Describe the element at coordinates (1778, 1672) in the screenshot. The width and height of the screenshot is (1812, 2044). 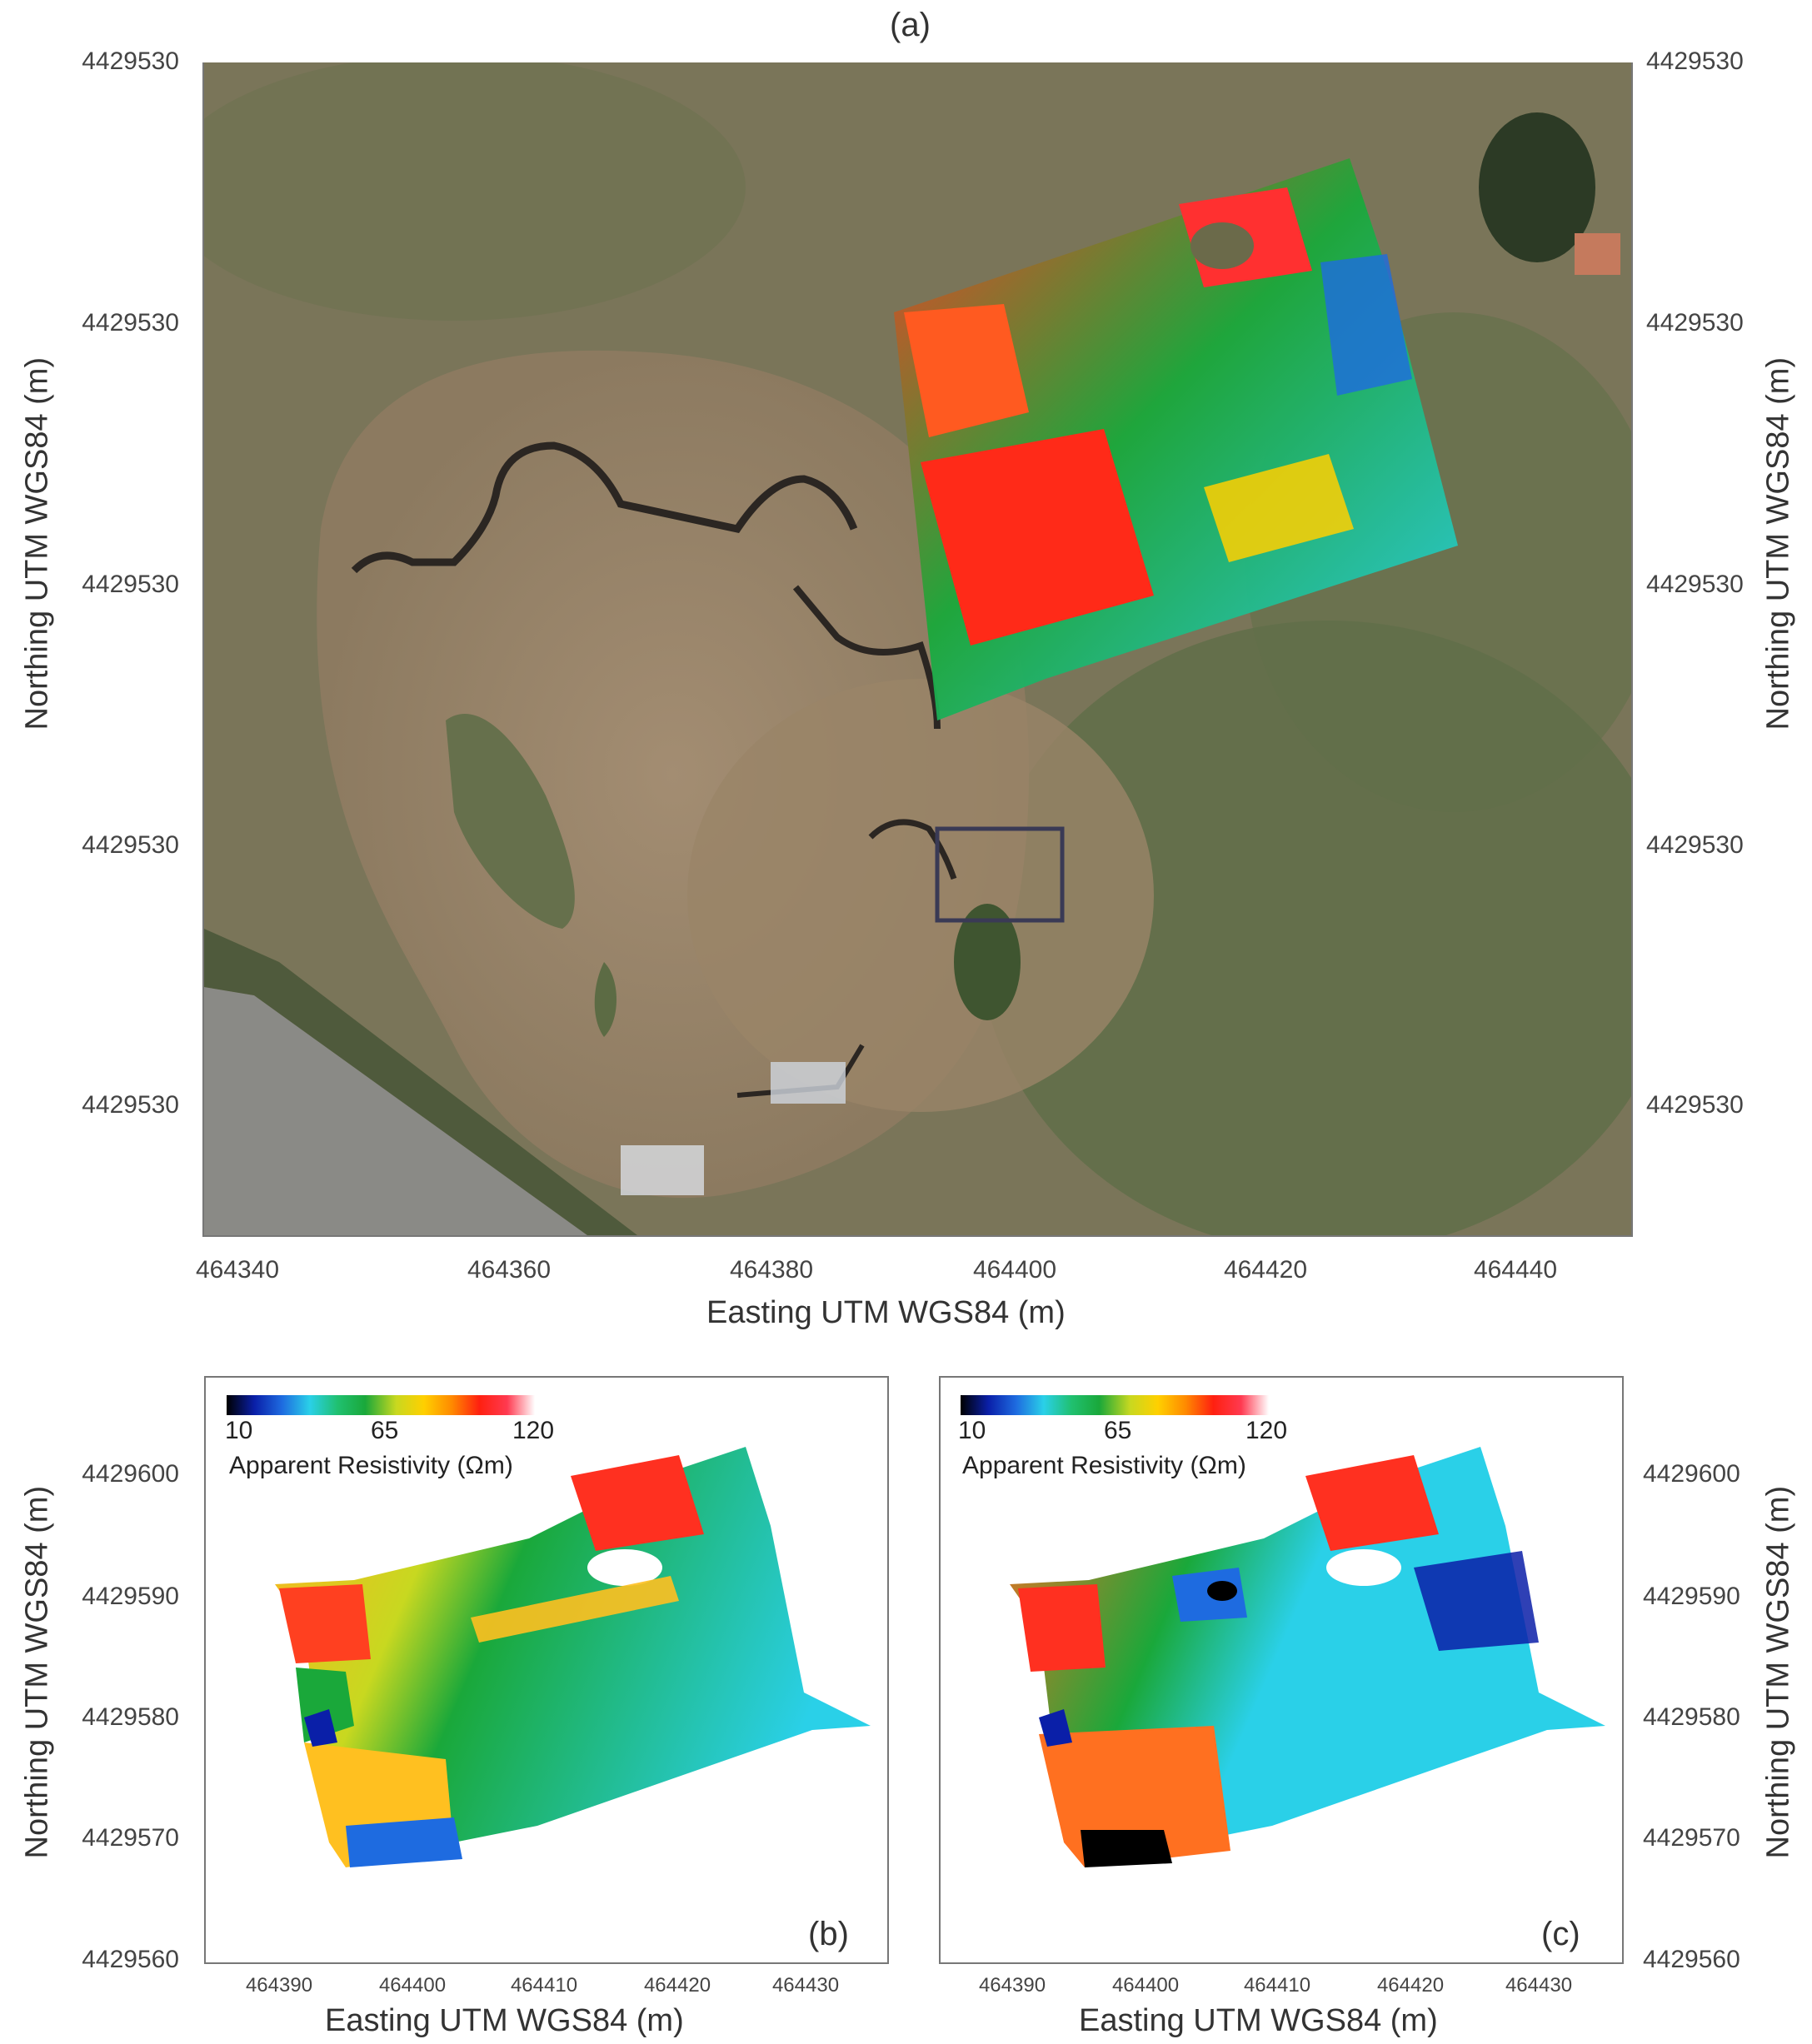
I see `panel-c-y-axis-title: Northing UTM WGS84 (m)` at that location.